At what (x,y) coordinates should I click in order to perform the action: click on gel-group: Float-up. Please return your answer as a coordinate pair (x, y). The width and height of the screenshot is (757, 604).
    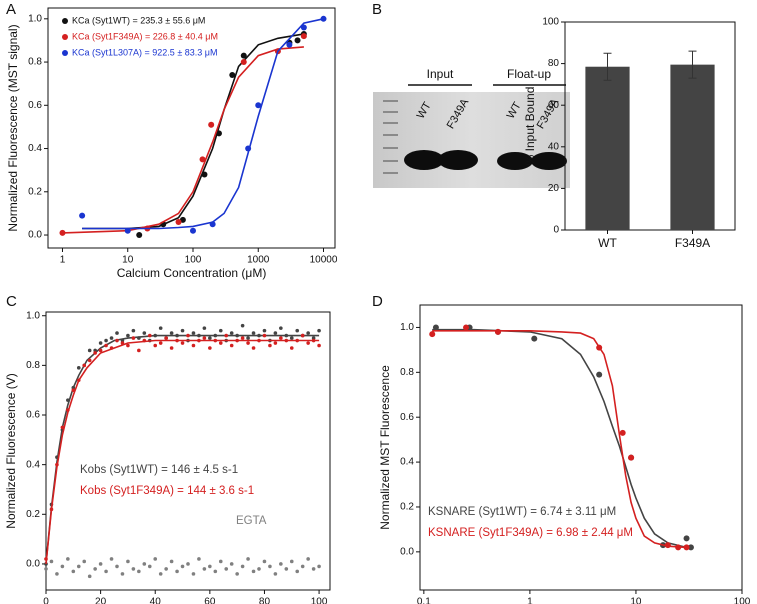
    Looking at the image, I should click on (529, 74).